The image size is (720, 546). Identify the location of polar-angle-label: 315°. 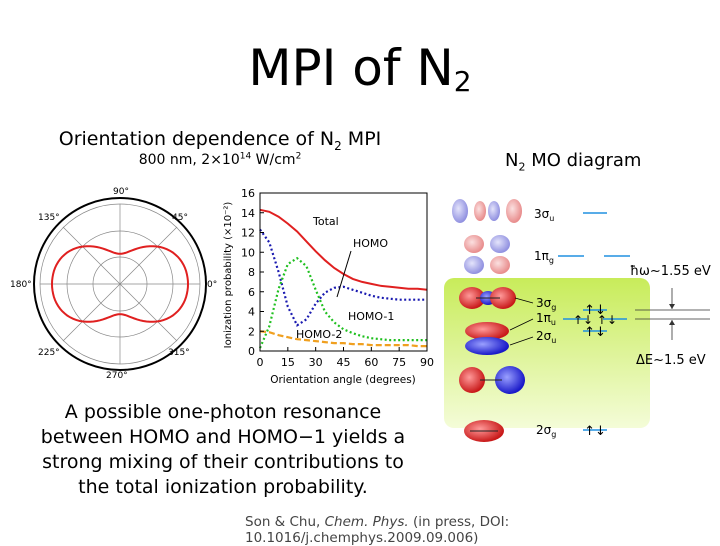
(179, 353).